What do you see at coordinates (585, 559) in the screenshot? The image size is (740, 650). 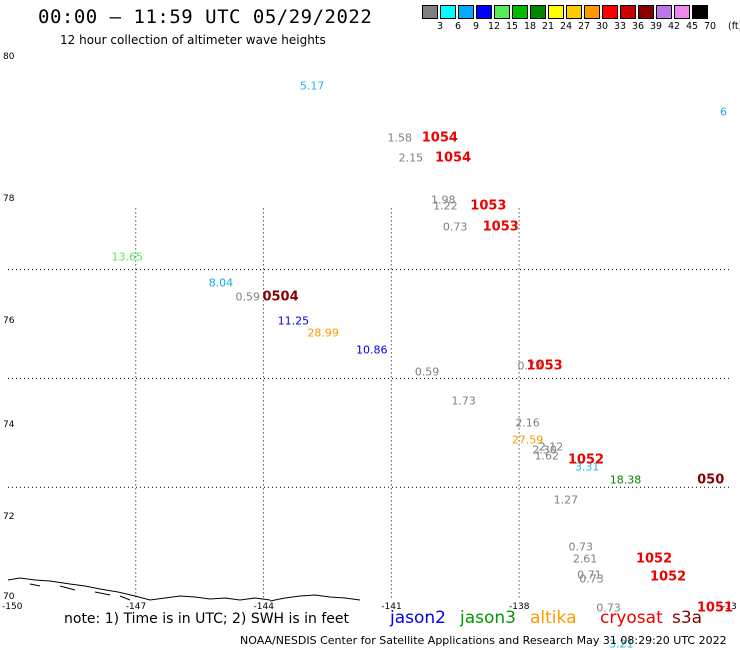 I see `wave-height-value: 2.61` at bounding box center [585, 559].